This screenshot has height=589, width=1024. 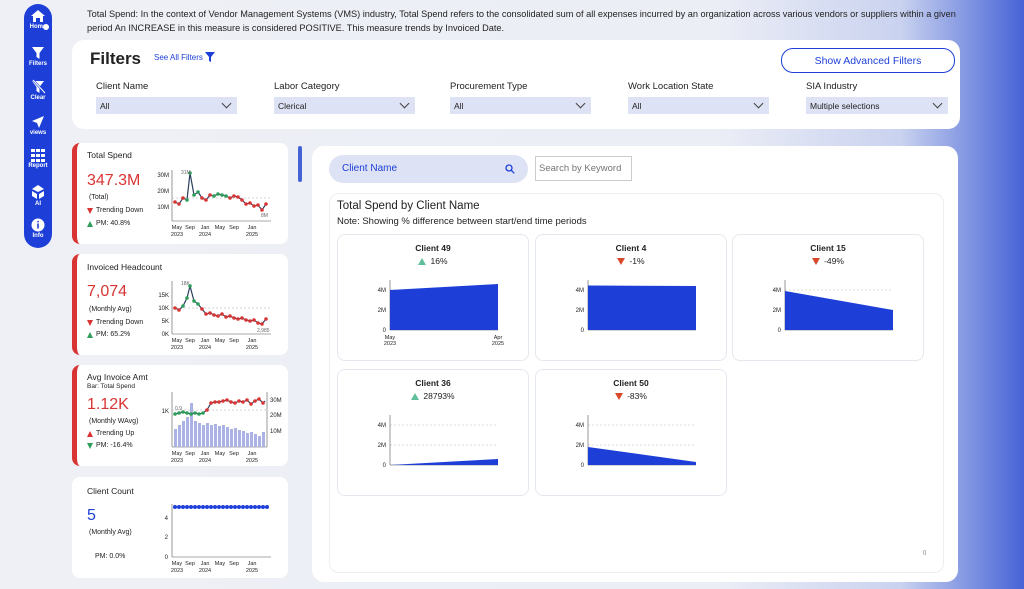 I want to click on small-multiple-chart: Client 15 -49% 4M 2M 0, so click(x=828, y=297).